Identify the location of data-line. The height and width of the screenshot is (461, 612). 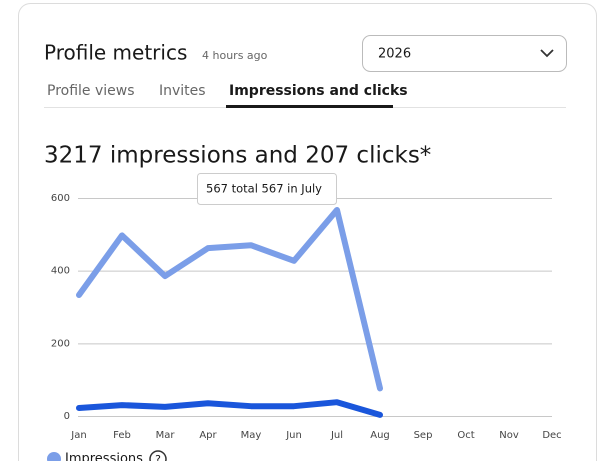
(229, 408).